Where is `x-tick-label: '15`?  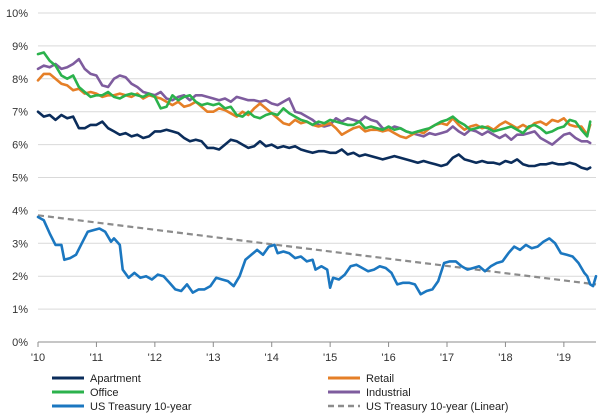 x-tick-label: '15 is located at coordinates (330, 358).